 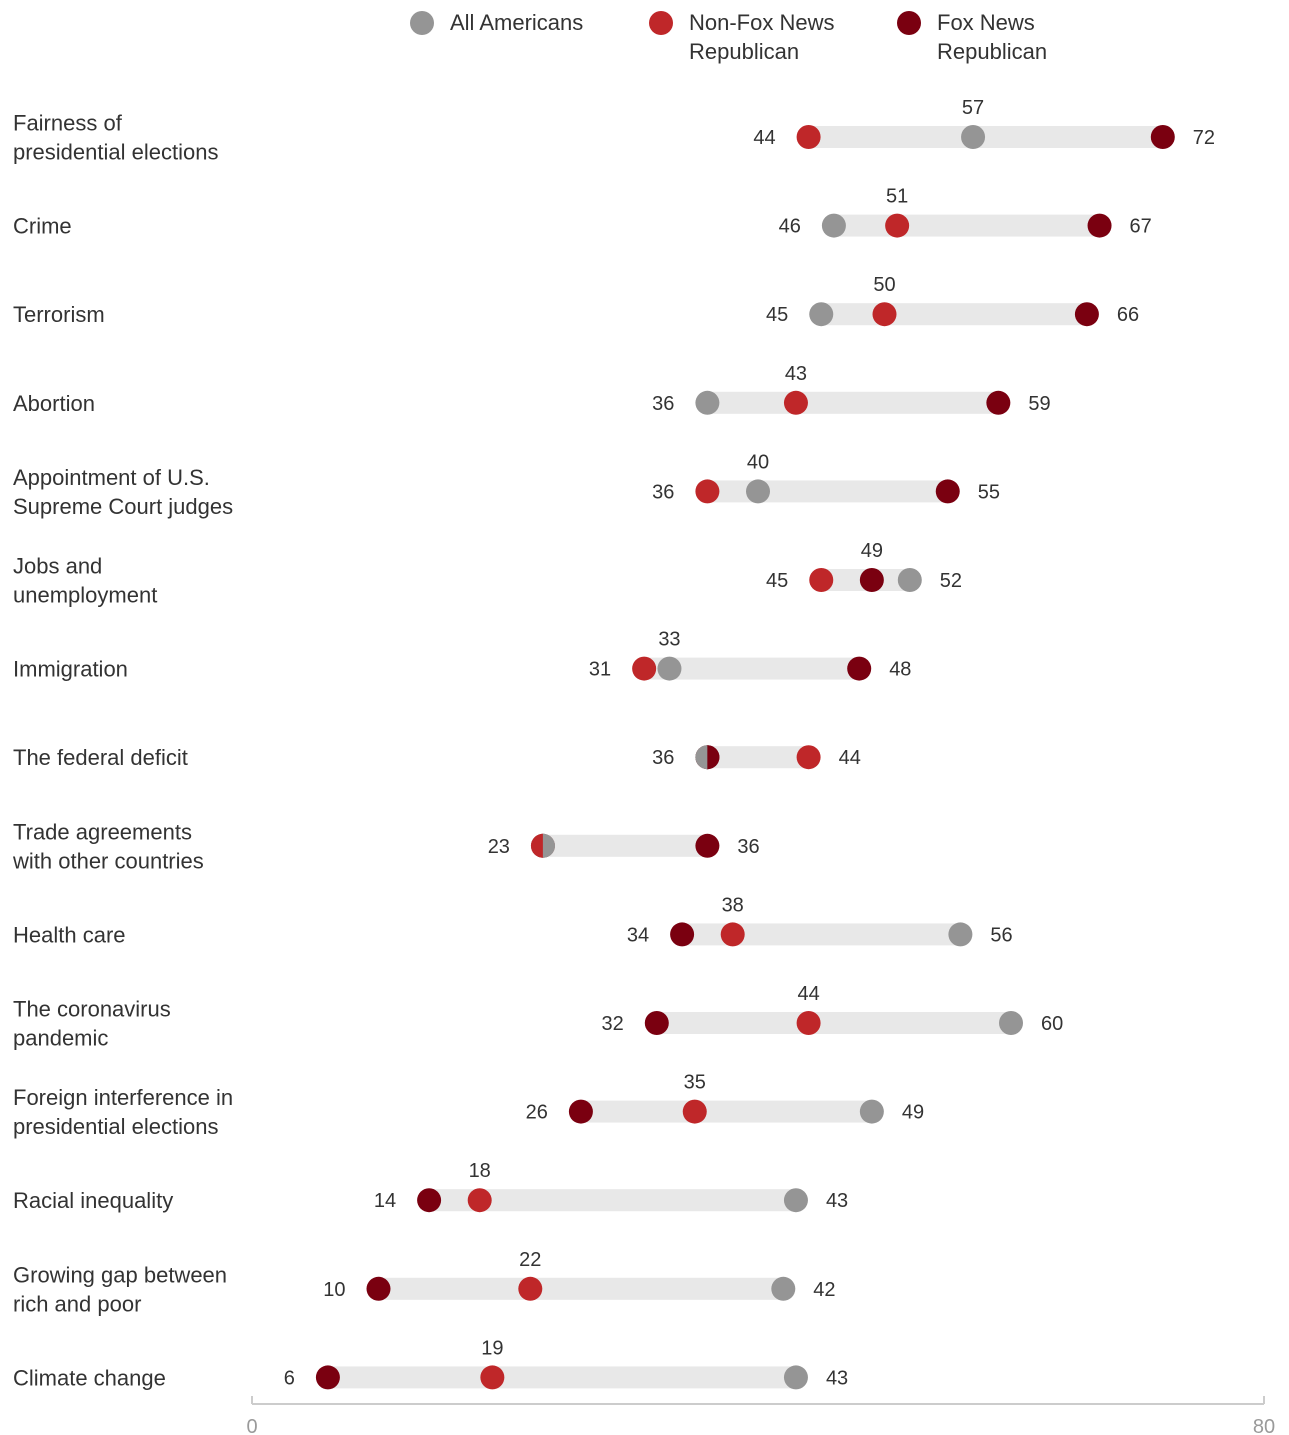 I want to click on value-label-fox: 59, so click(x=1039, y=404).